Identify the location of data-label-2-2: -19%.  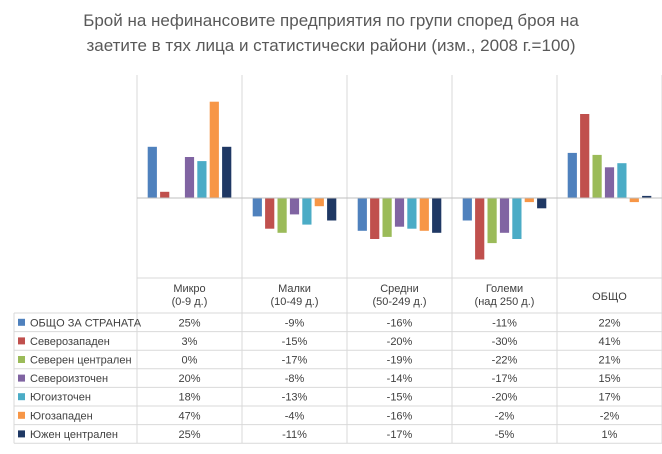
(400, 361).